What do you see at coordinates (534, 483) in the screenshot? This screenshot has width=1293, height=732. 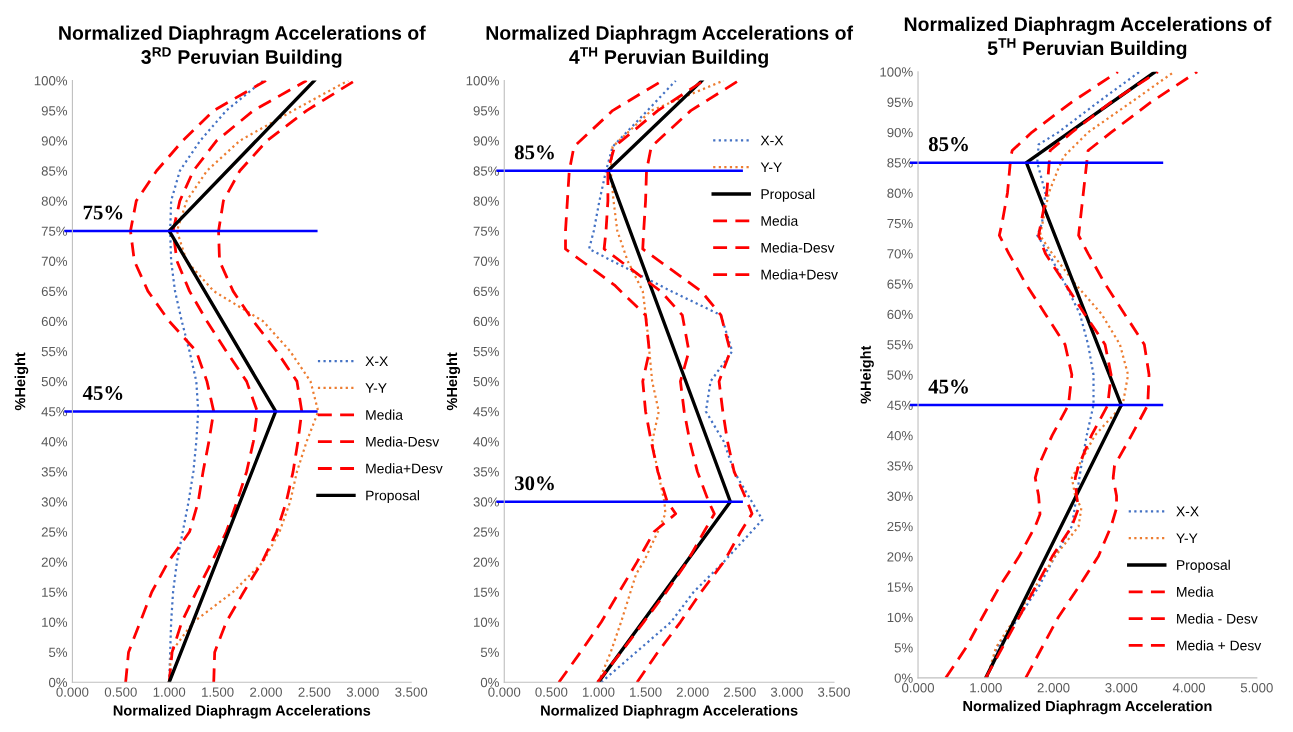 I see `ref-line-label: 30%` at bounding box center [534, 483].